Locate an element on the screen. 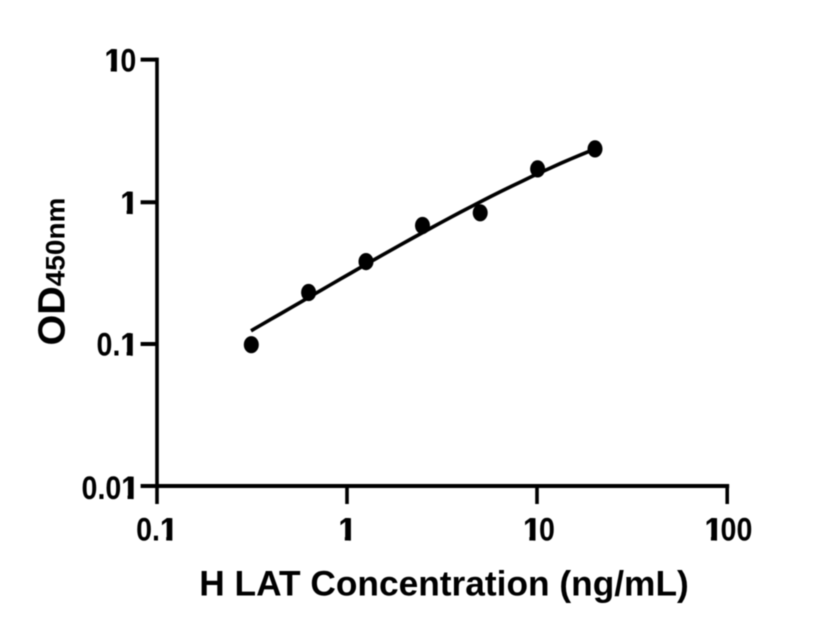 The width and height of the screenshot is (816, 640). svg-text: 0.01 is located at coordinates (110, 488).